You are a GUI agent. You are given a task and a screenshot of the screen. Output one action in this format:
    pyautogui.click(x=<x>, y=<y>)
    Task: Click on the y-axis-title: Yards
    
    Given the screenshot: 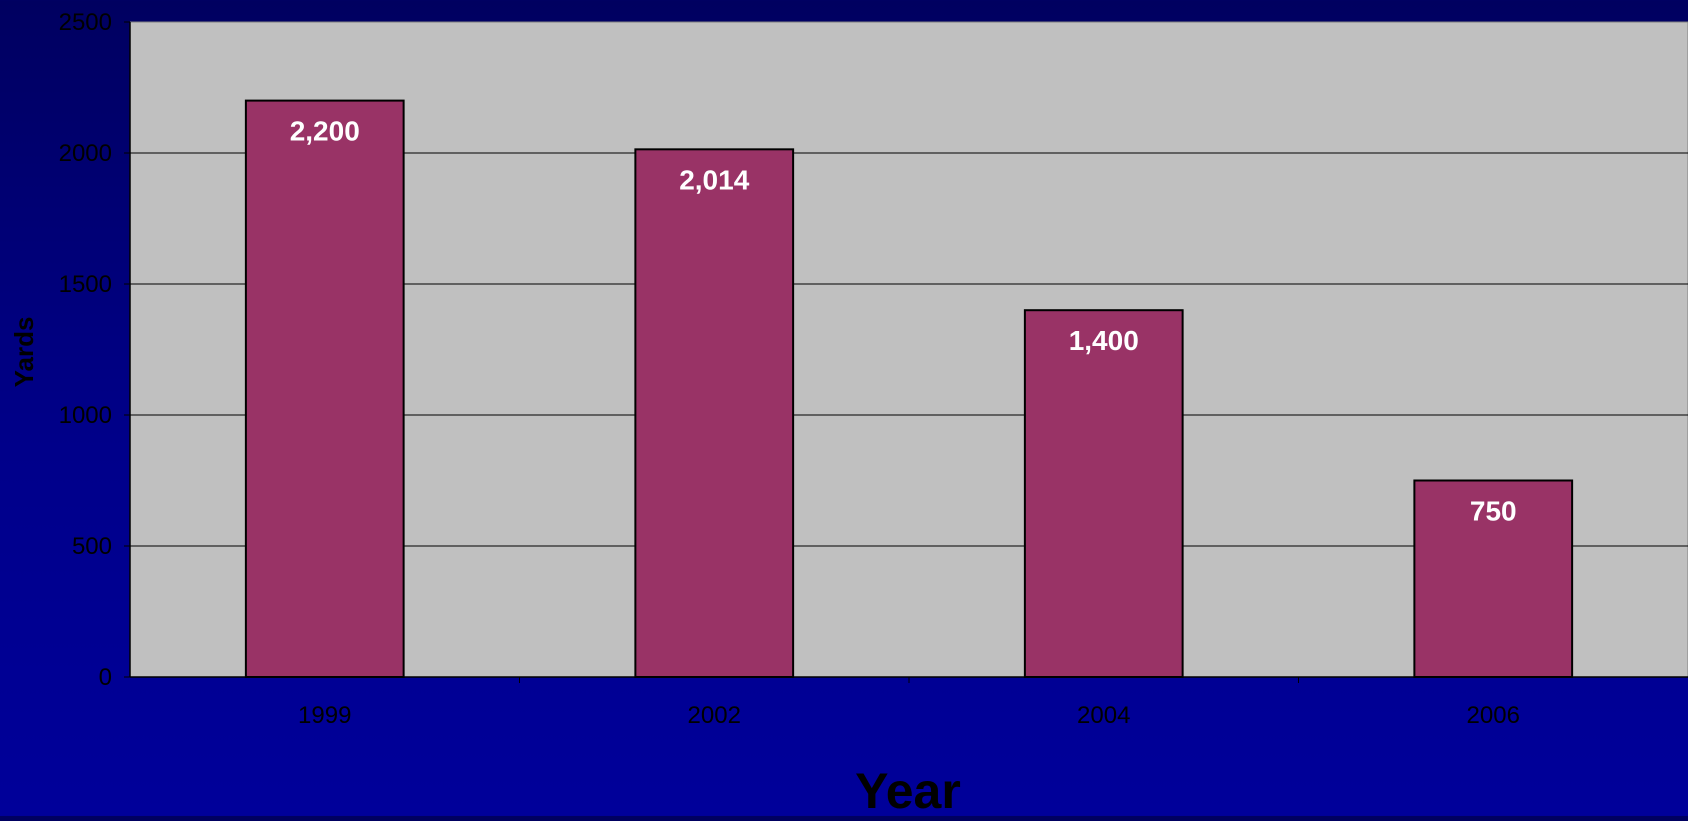 What is the action you would take?
    pyautogui.click(x=24, y=352)
    